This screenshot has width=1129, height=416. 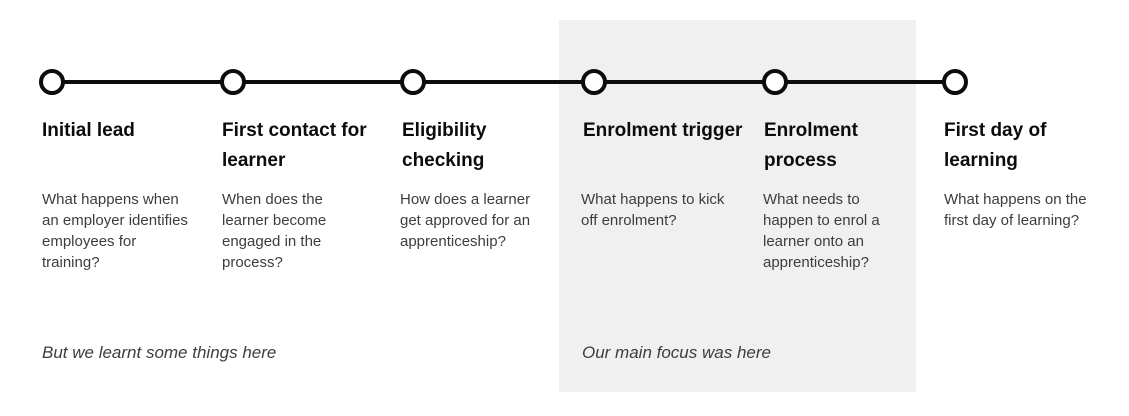 What do you see at coordinates (594, 82) in the screenshot?
I see `timeline-node-enrolment-trigger` at bounding box center [594, 82].